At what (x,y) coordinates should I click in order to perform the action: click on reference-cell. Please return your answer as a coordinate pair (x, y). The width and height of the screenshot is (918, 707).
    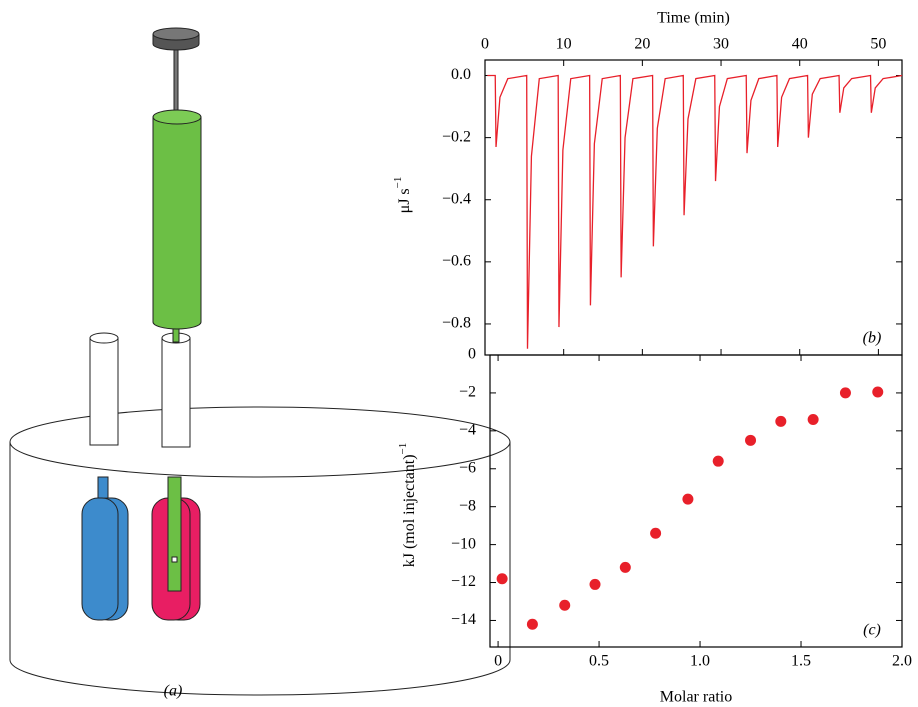
    Looking at the image, I should click on (100, 559).